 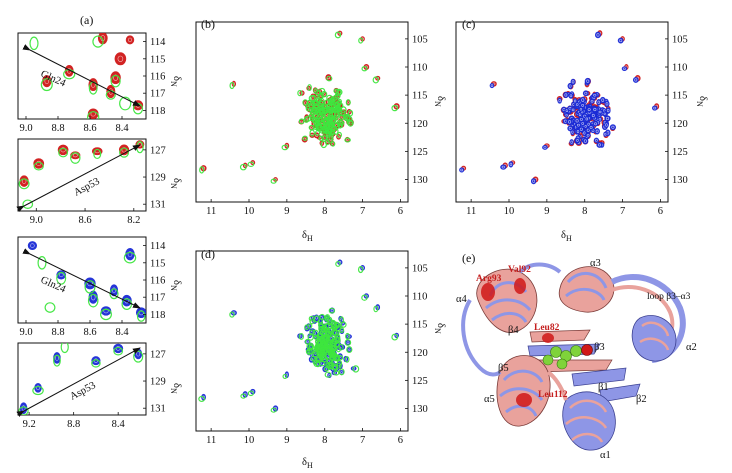 What do you see at coordinates (158, 354) in the screenshot?
I see `y-tick-label: 127` at bounding box center [158, 354].